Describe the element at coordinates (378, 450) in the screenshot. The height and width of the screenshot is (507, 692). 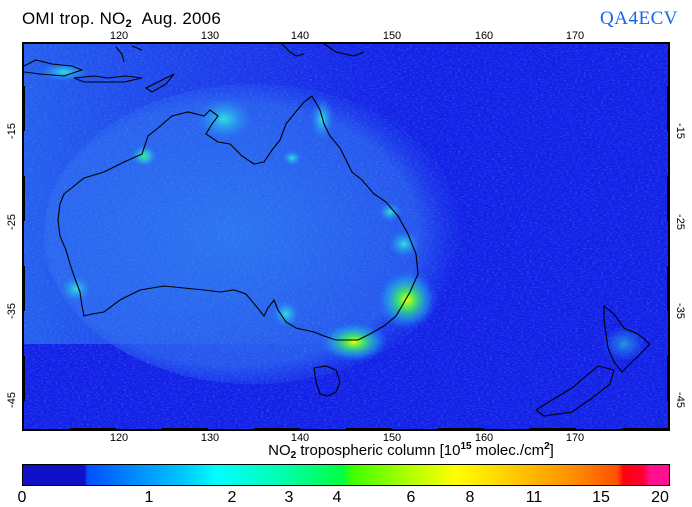
I see `cb-title-part: tropospheric column [10` at that location.